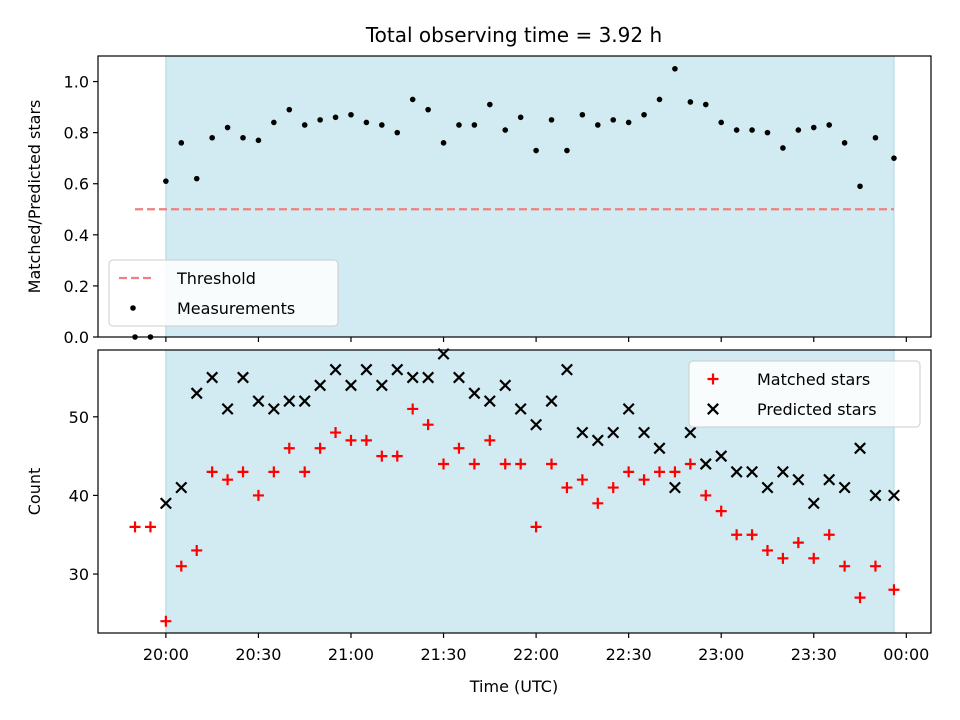 This screenshot has width=960, height=720. I want to click on y-tick-label: 1.0, so click(76, 82).